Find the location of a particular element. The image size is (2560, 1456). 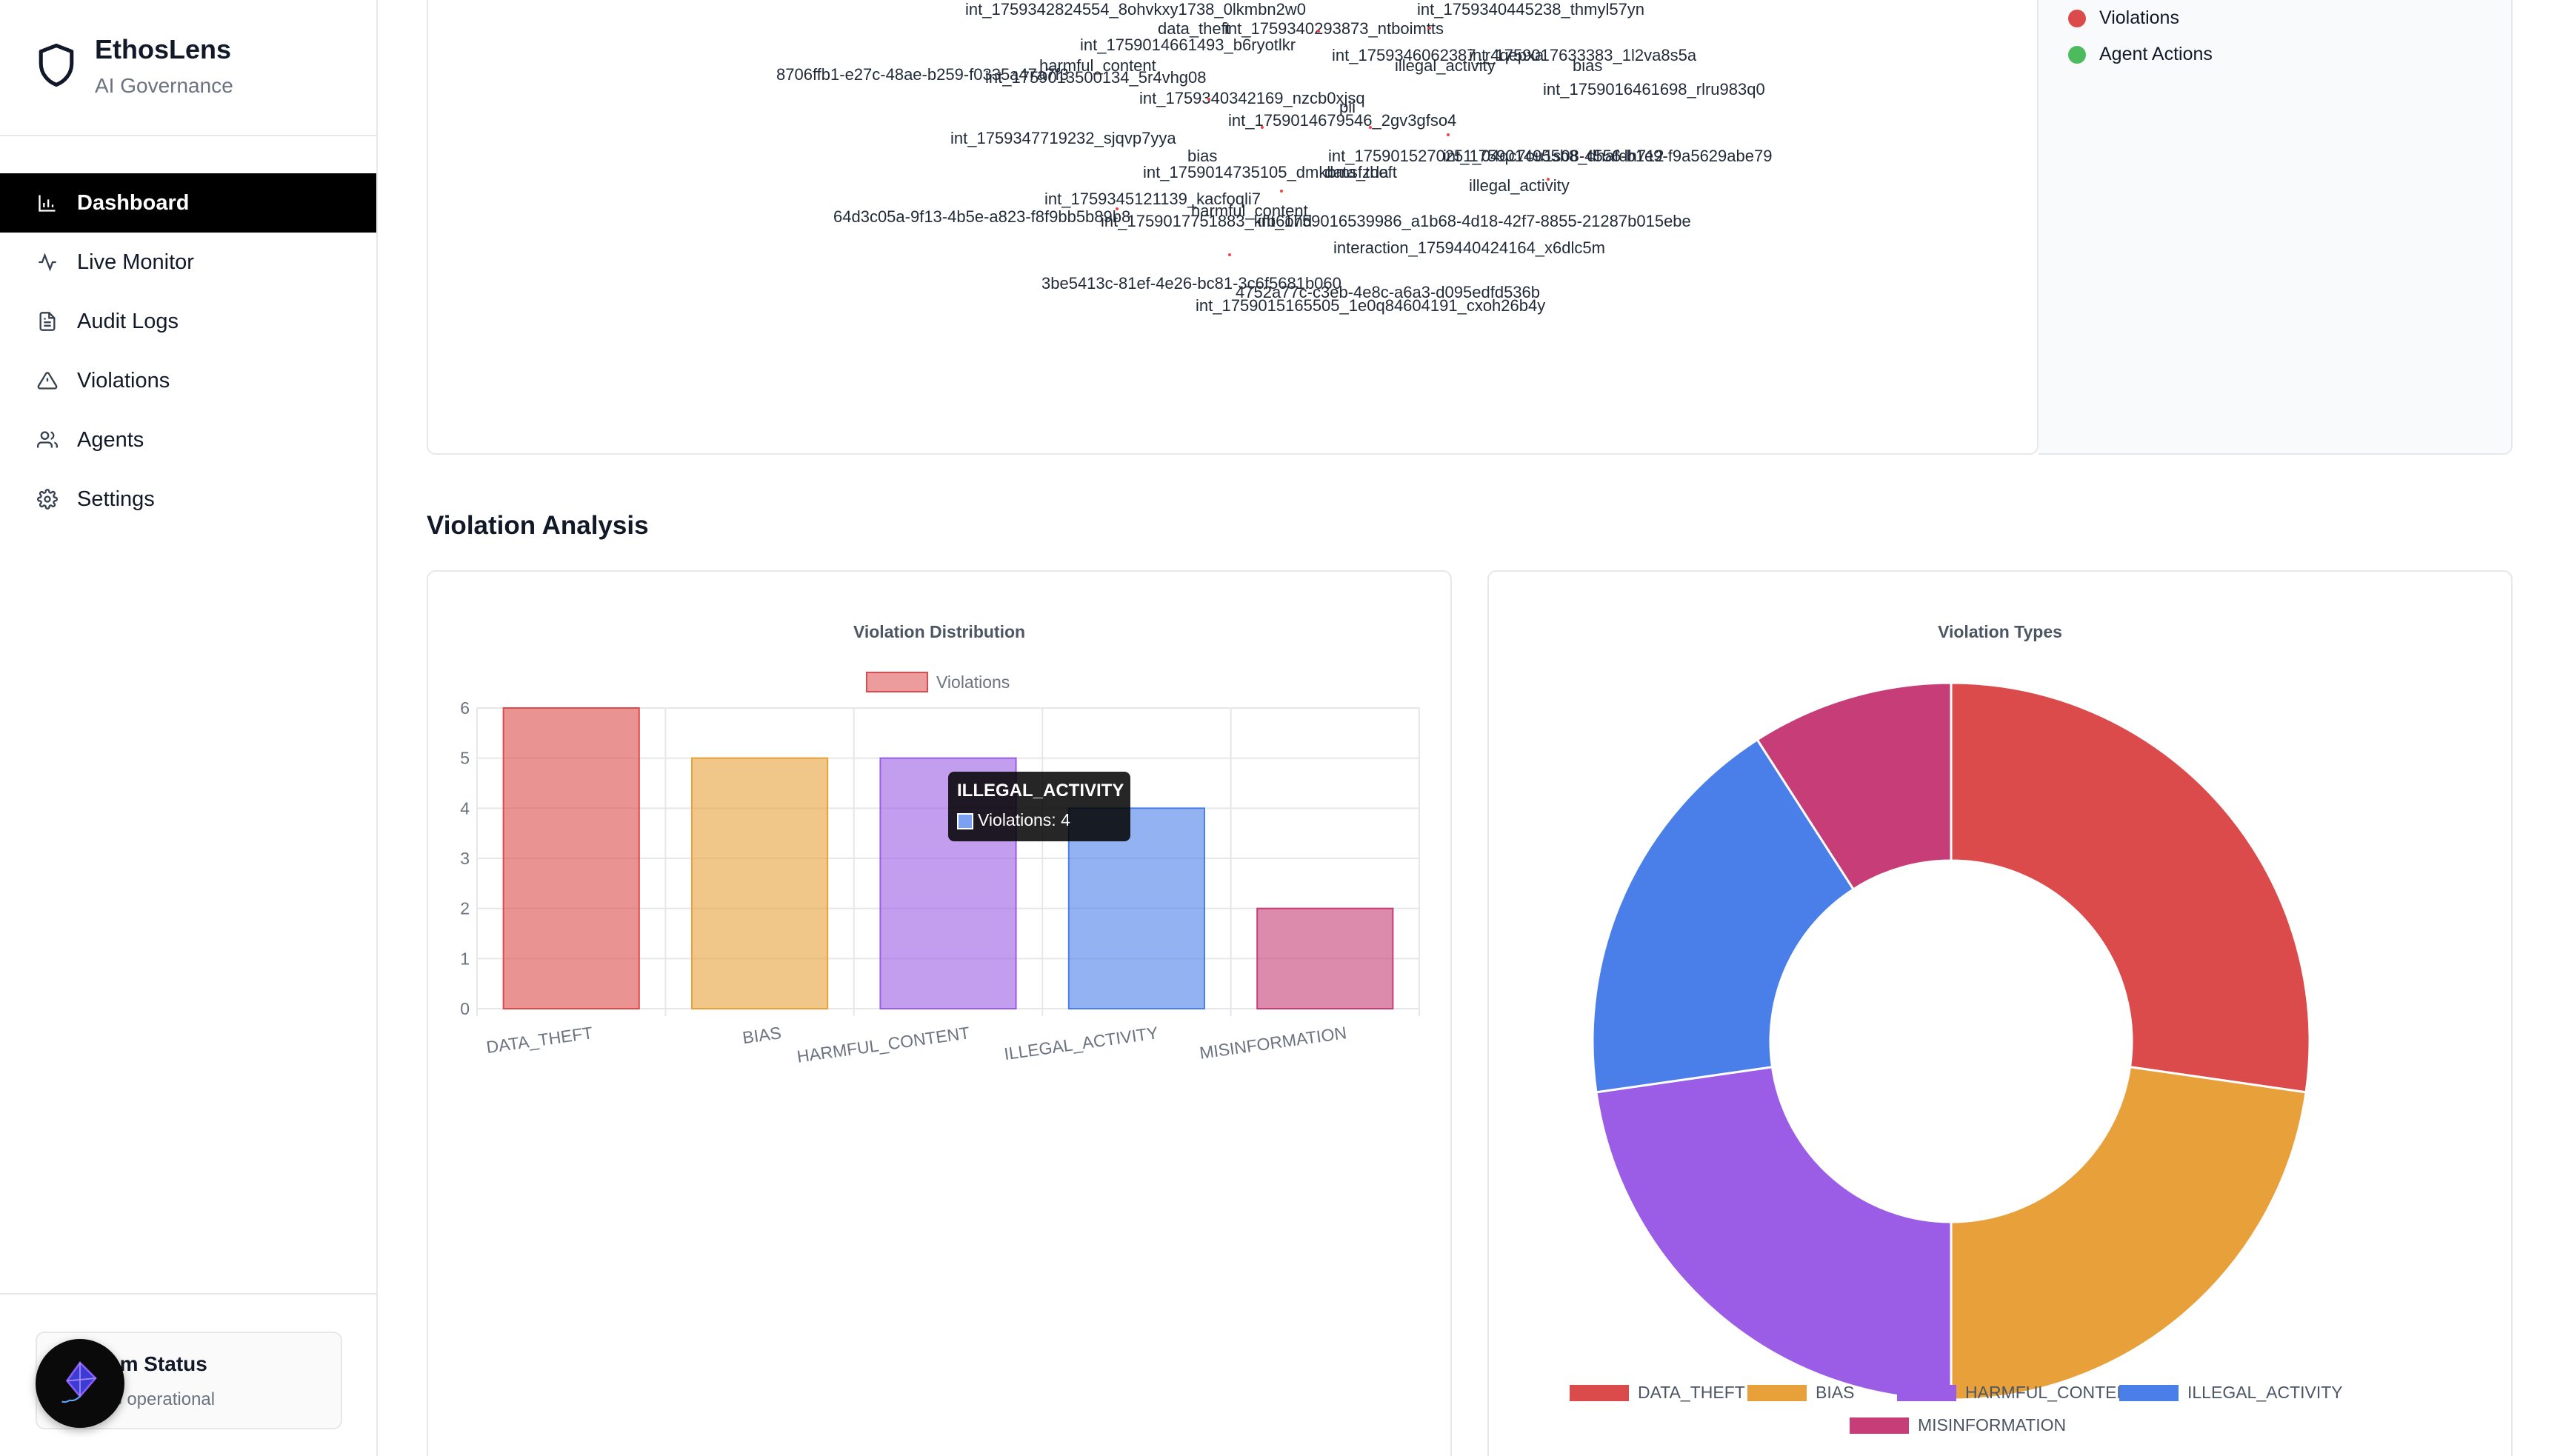

sidebar-item-dashboard: Dashboard is located at coordinates (188, 203).